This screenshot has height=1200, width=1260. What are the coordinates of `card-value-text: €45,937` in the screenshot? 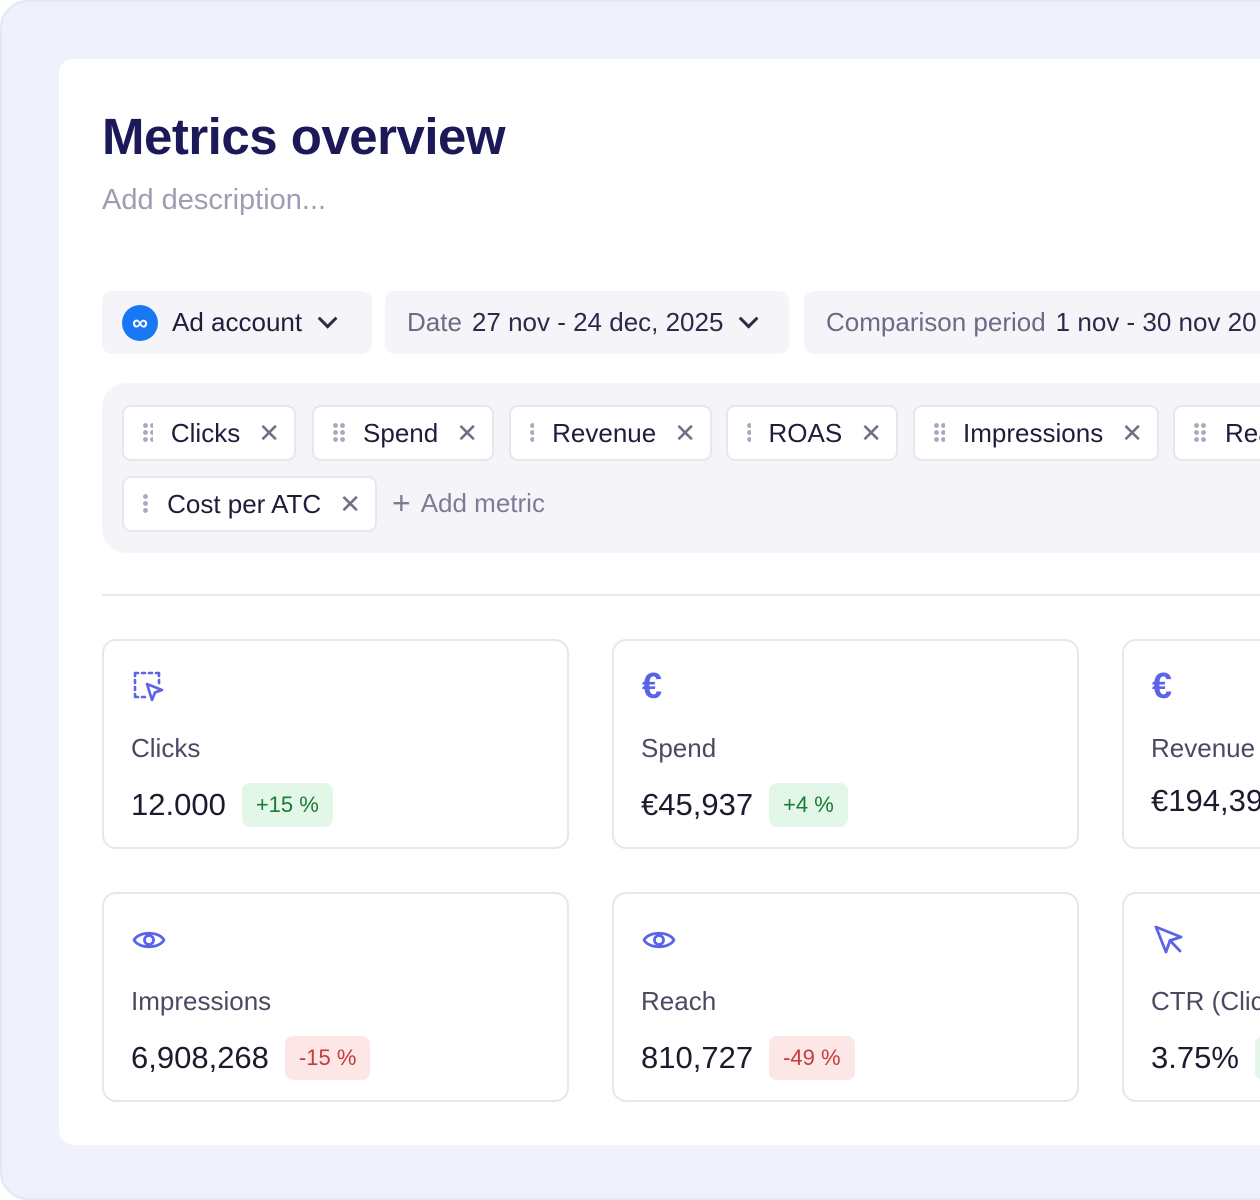 It's located at (697, 804).